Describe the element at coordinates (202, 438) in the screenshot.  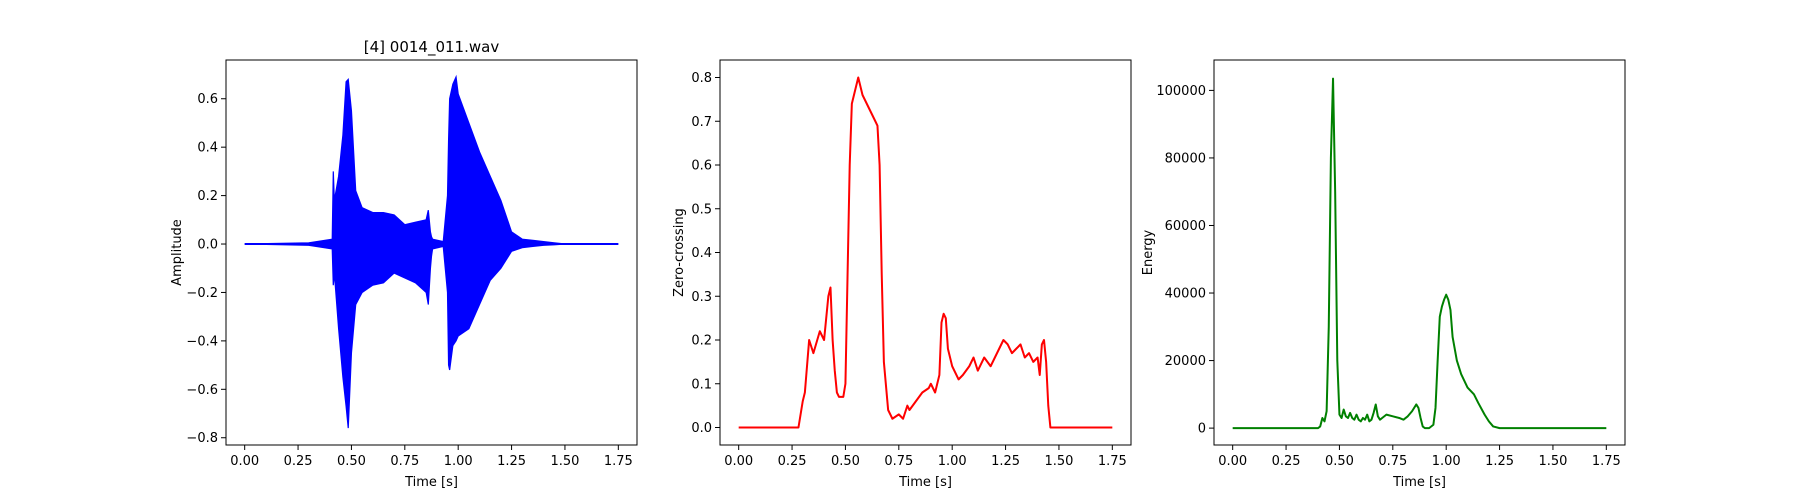
I see `y-tick-label: −0.8` at that location.